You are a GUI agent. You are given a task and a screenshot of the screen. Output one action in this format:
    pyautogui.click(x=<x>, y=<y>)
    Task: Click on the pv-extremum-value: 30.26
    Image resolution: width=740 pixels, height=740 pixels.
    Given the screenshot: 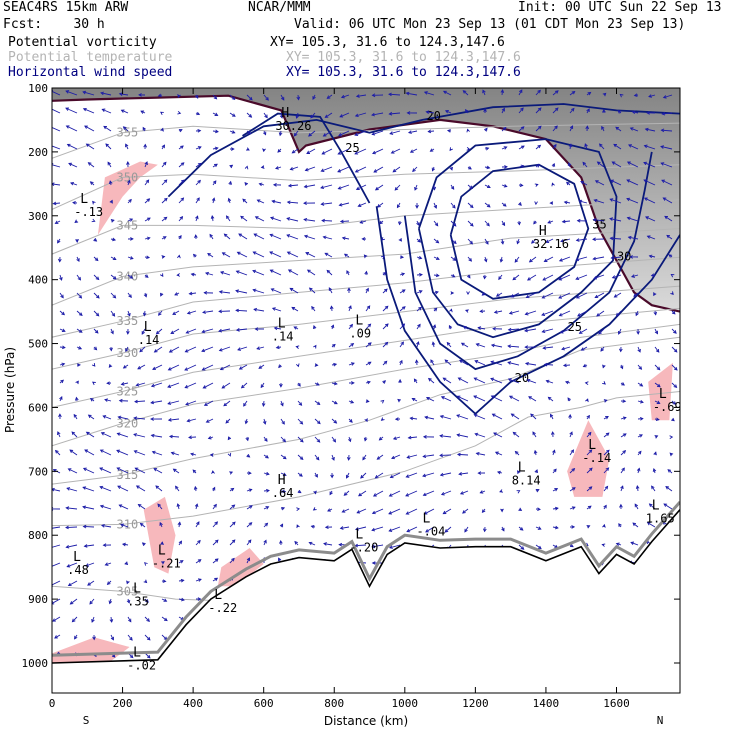 What is the action you would take?
    pyautogui.click(x=293, y=126)
    